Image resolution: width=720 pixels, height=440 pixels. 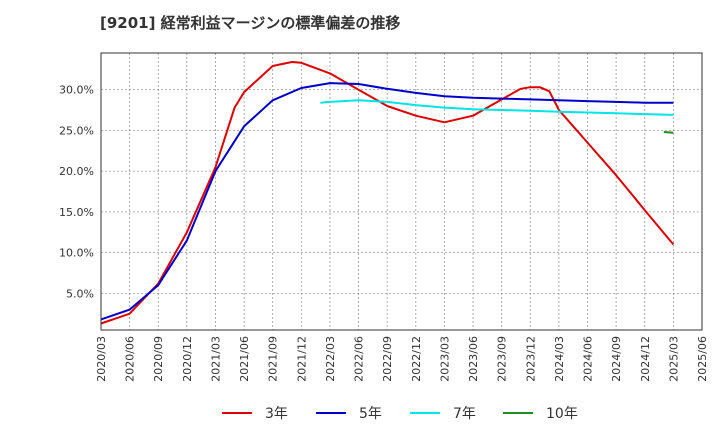 What do you see at coordinates (276, 414) in the screenshot?
I see `legend-label: 3年` at bounding box center [276, 414].